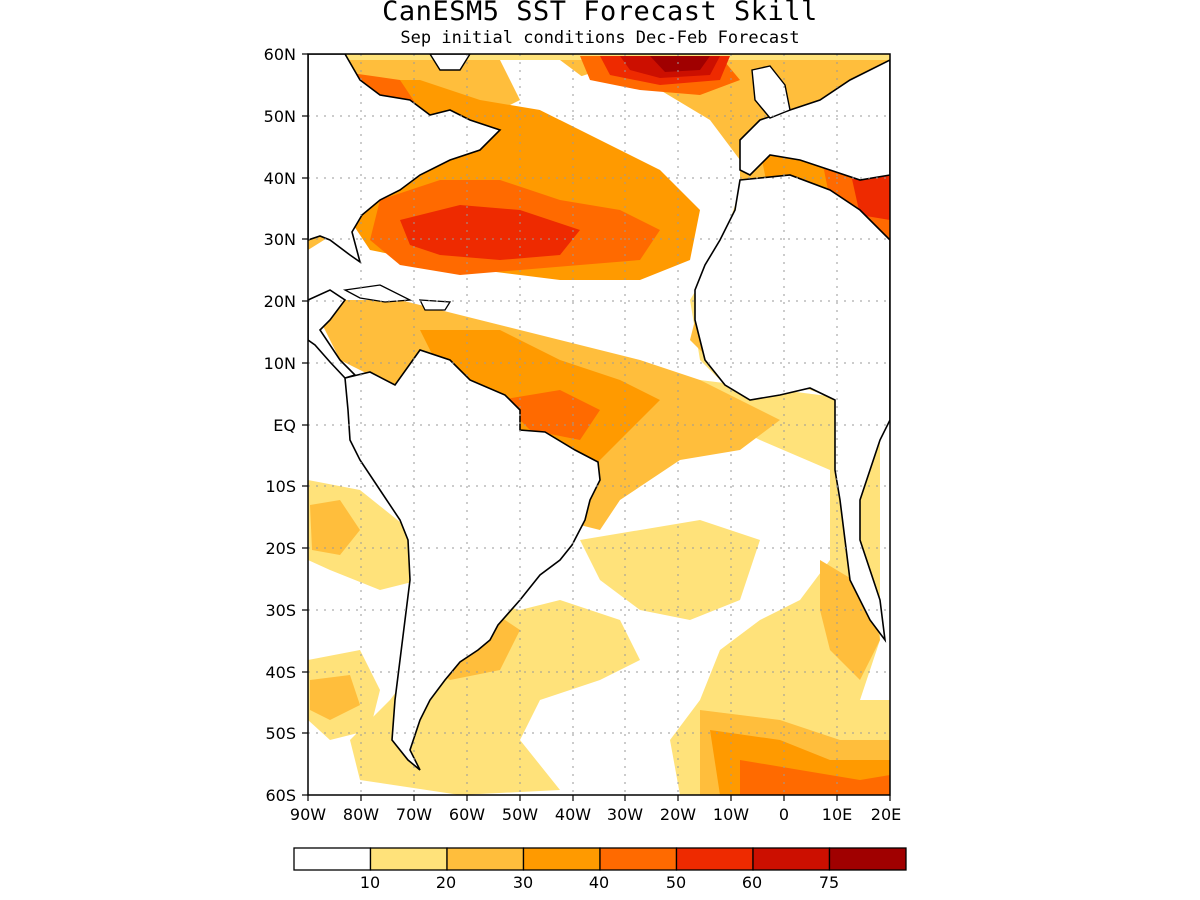  What do you see at coordinates (676, 882) in the screenshot?
I see `colorbar-label: 50` at bounding box center [676, 882].